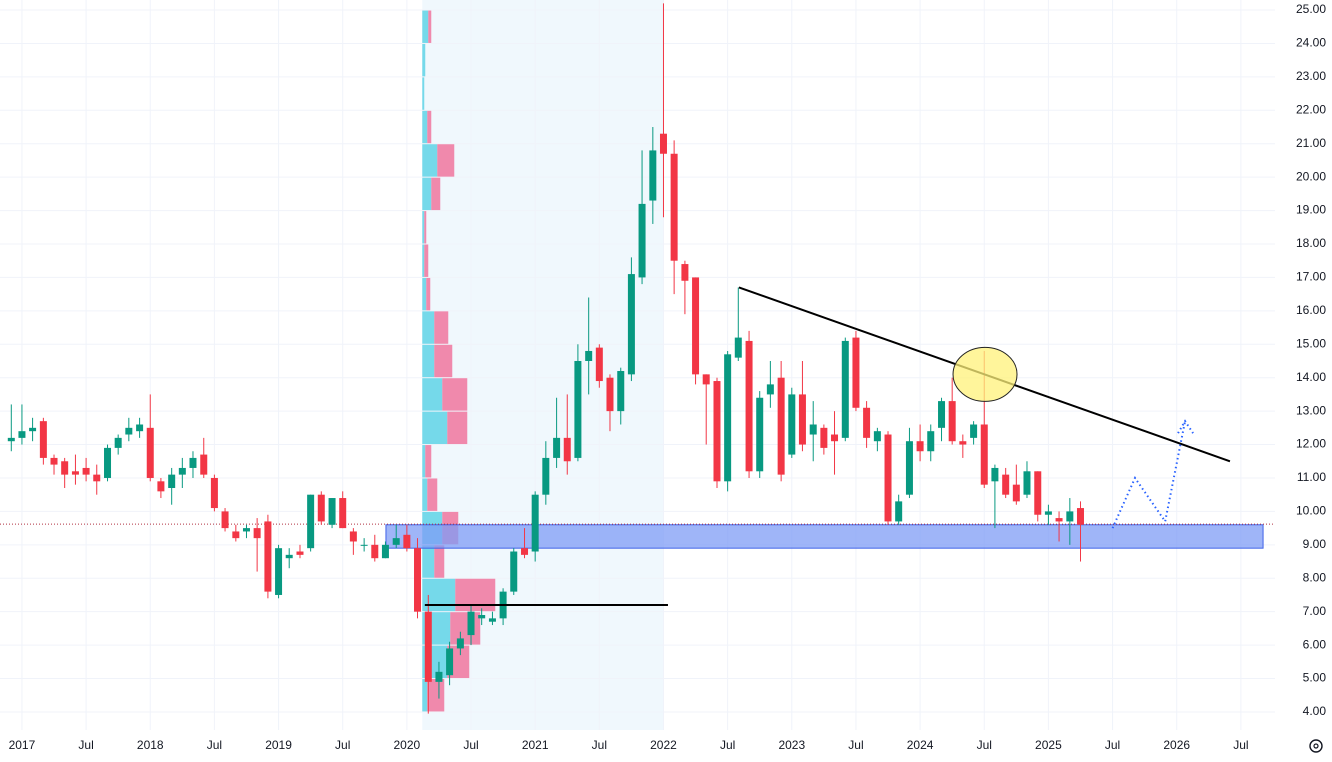 The image size is (1332, 762). I want to click on y-tick-label: 9.00, so click(1315, 544).